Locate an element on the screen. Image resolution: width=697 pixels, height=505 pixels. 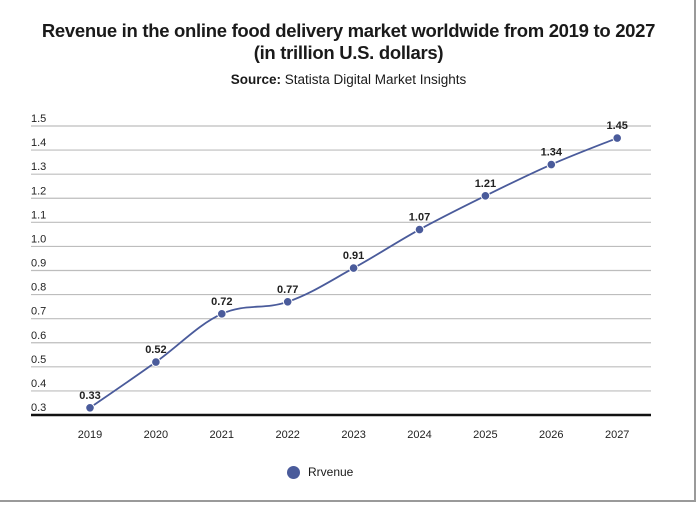
data-label: 0.72 is located at coordinates (221, 302).